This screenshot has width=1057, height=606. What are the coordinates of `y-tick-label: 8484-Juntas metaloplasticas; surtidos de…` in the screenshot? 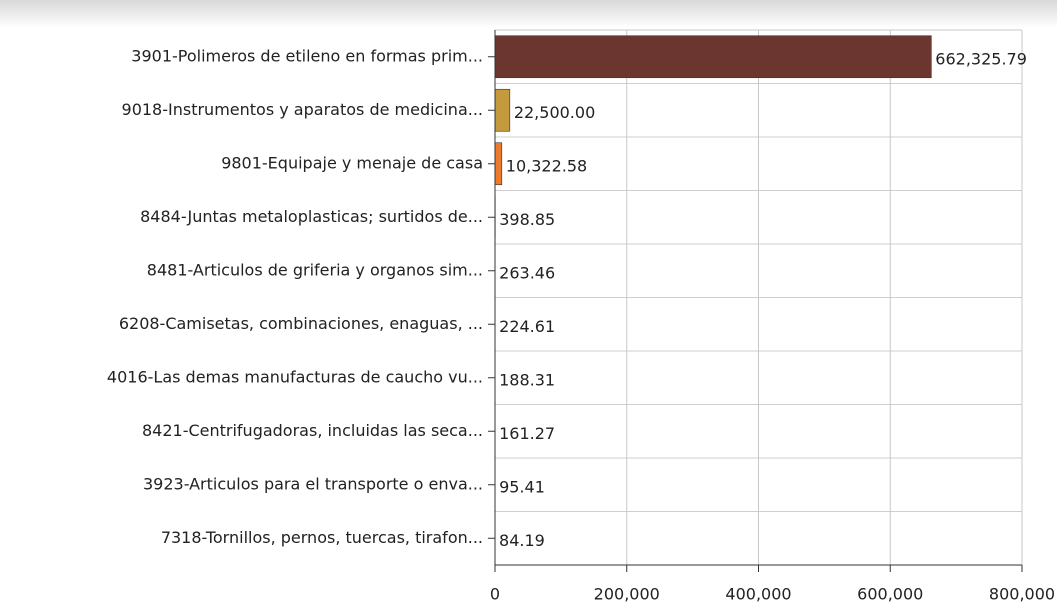 It's located at (311, 216).